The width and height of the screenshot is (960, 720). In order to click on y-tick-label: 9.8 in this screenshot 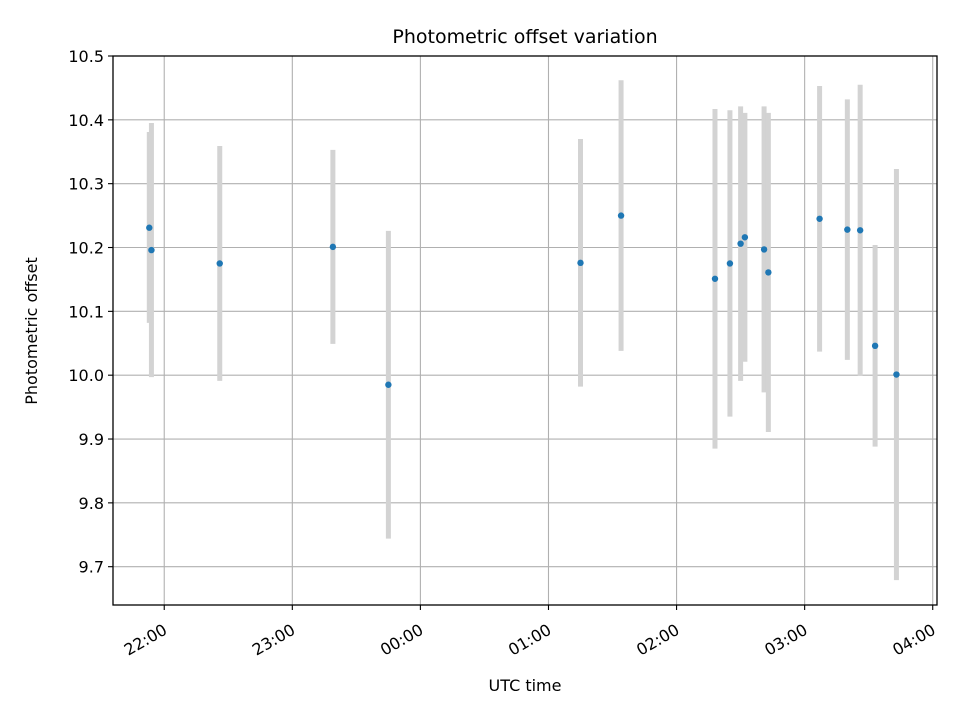, I will do `click(91, 503)`.